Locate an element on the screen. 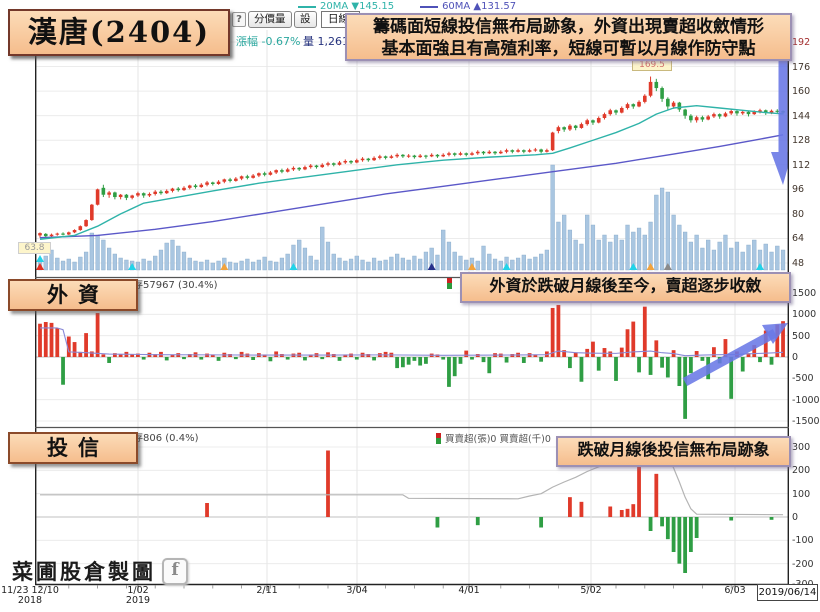  top-annotation-line2: 基本面強且有高殖利率，短線可暫以月線作防守點 is located at coordinates (568, 48).